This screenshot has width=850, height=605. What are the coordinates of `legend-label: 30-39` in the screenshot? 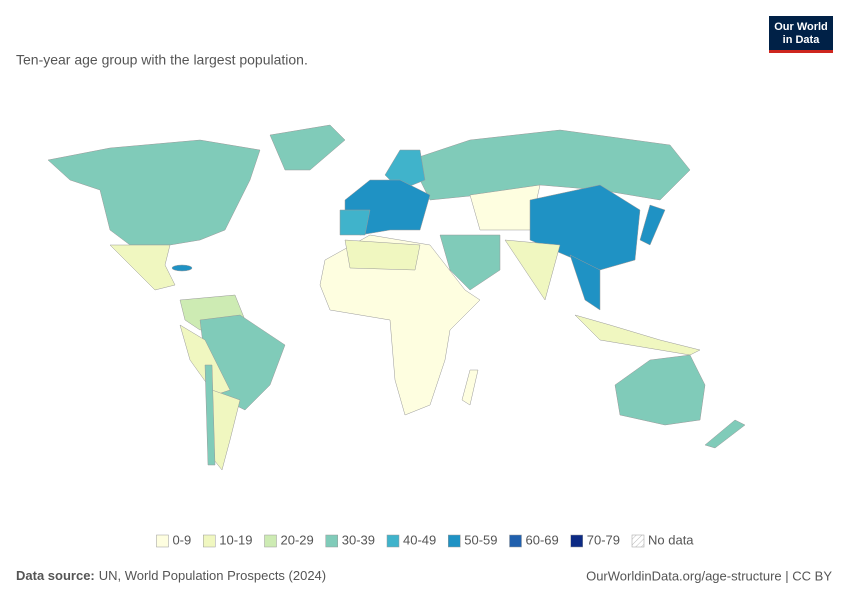 It's located at (358, 539).